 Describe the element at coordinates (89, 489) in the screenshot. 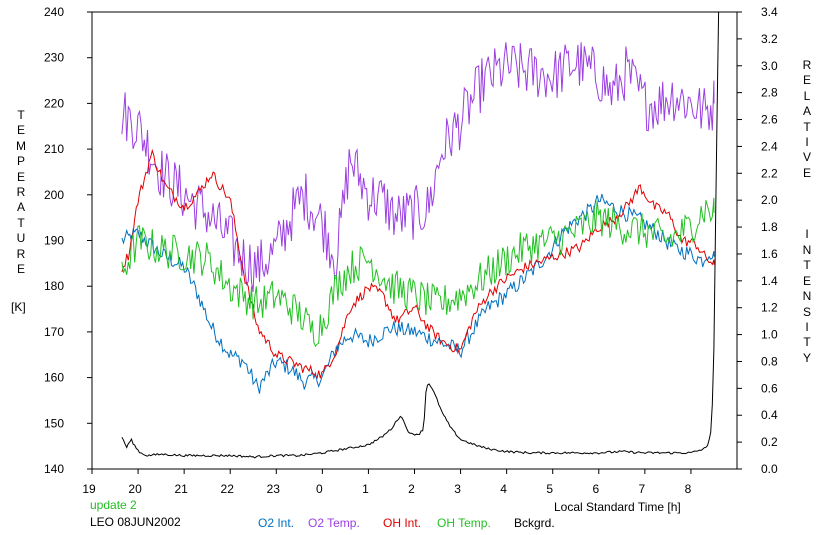

I see `x-tick-label: 19` at that location.